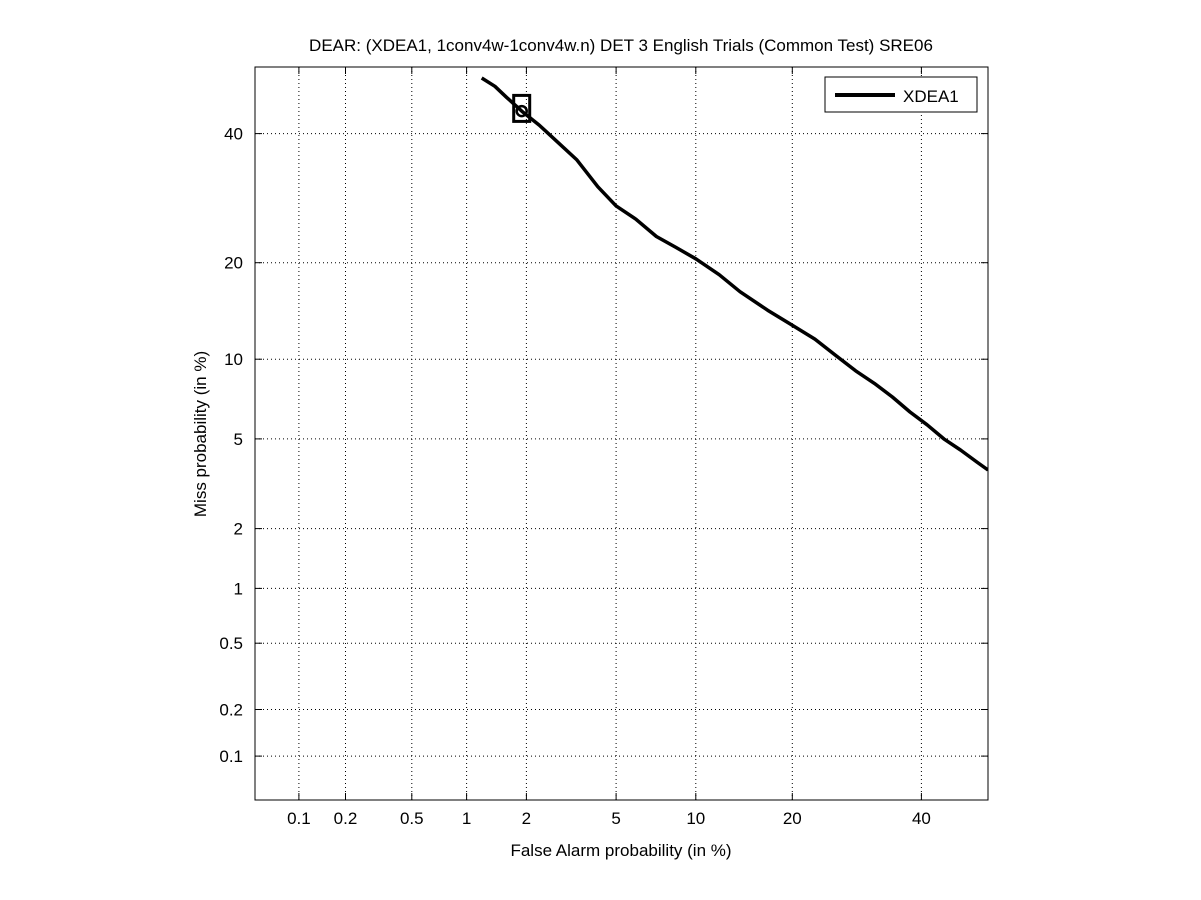 The width and height of the screenshot is (1201, 900). Describe the element at coordinates (200, 434) in the screenshot. I see `y-axis-label: Miss probability (in %)` at that location.